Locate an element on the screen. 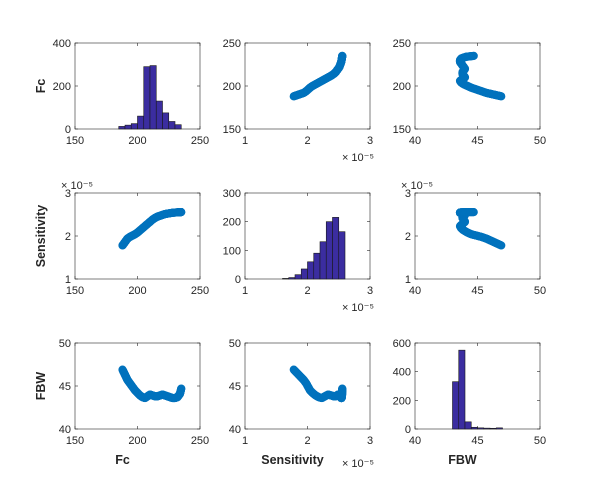  panel-fc-vs-sensitivity: 1 2 3 150 200 250 × 10⁻⁵ is located at coordinates (298, 101).